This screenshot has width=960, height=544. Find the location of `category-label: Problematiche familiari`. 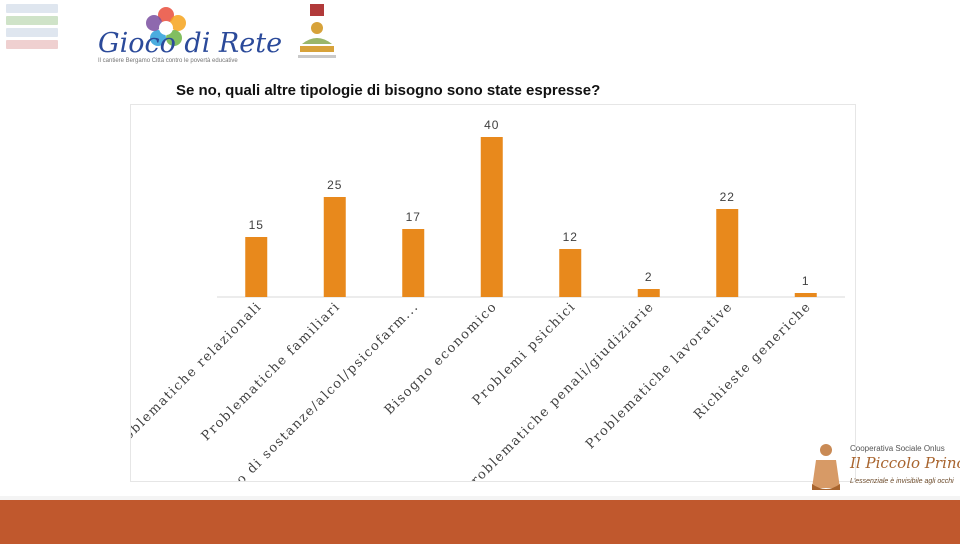

category-label: Problematiche familiari is located at coordinates (271, 371).